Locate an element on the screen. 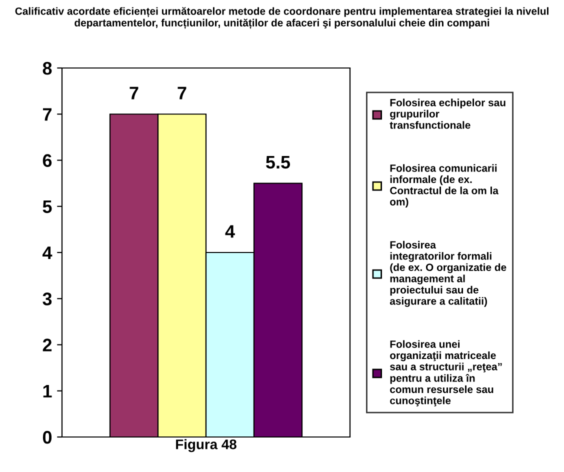 The width and height of the screenshot is (564, 472). legend-label: Folosirea echipelor sau grupurilor transfunctionale is located at coordinates (448, 113).